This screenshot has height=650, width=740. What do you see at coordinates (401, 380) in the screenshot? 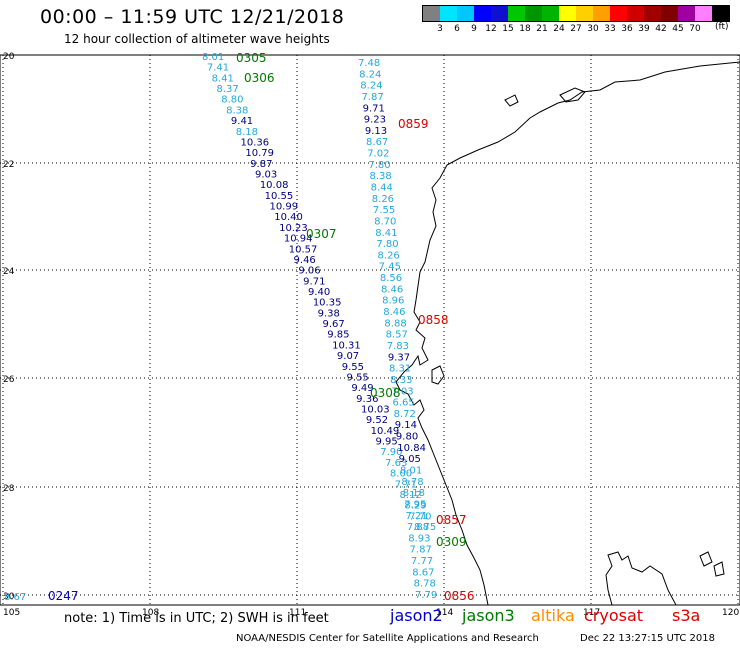
I see `wave-height-value: 8.33` at bounding box center [401, 380].